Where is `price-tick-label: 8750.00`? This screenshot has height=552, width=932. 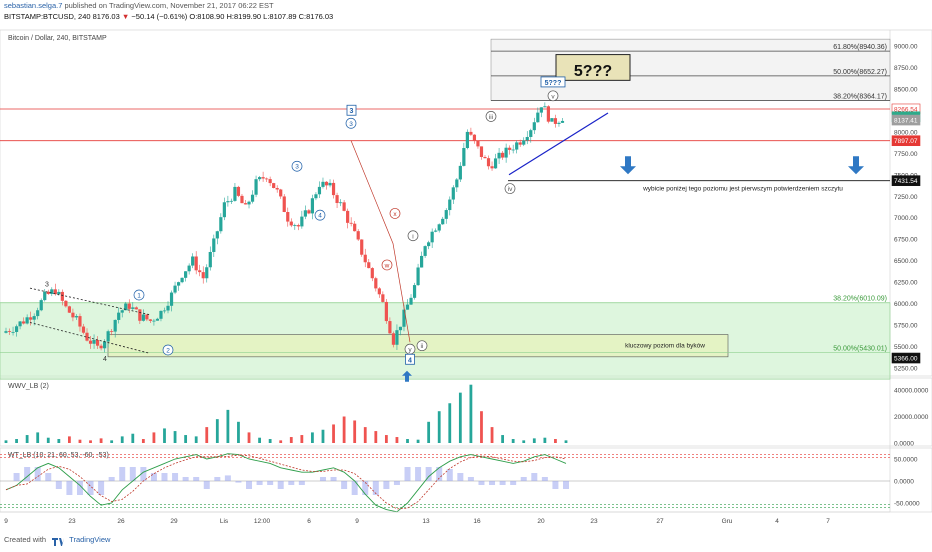 price-tick-label: 8750.00 is located at coordinates (906, 68).